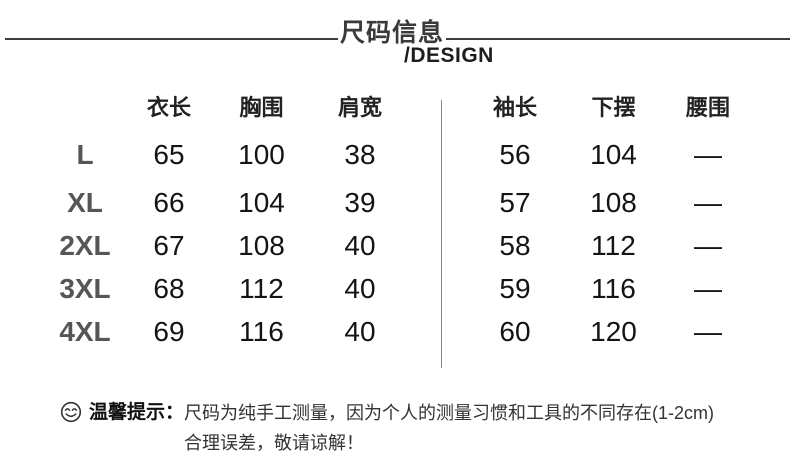  I want to click on page-title: 尺码信息, so click(391, 33).